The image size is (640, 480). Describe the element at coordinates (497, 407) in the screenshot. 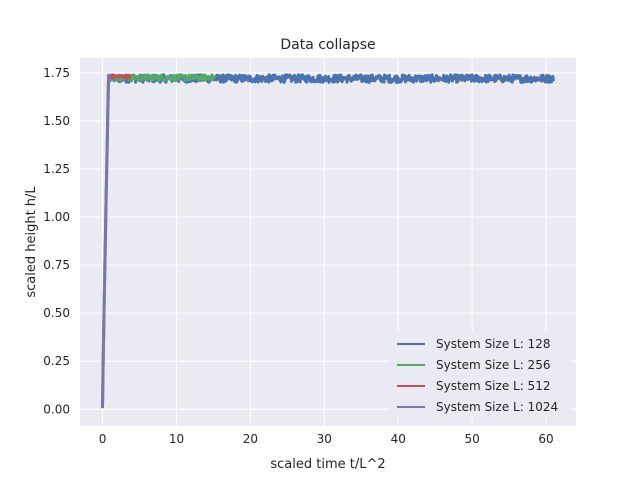

I see `legend-label: System Size L: 1024` at that location.